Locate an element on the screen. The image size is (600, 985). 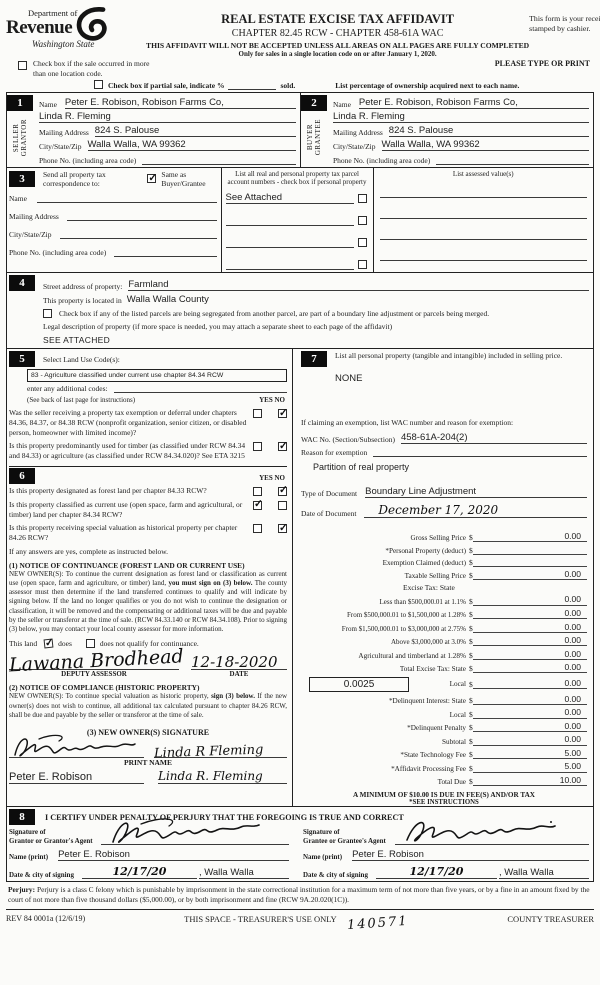
form-subtitle: CHAPTER 82.45 RCW - CHAPTER 458-61A WAC is located at coordinates (337, 33).